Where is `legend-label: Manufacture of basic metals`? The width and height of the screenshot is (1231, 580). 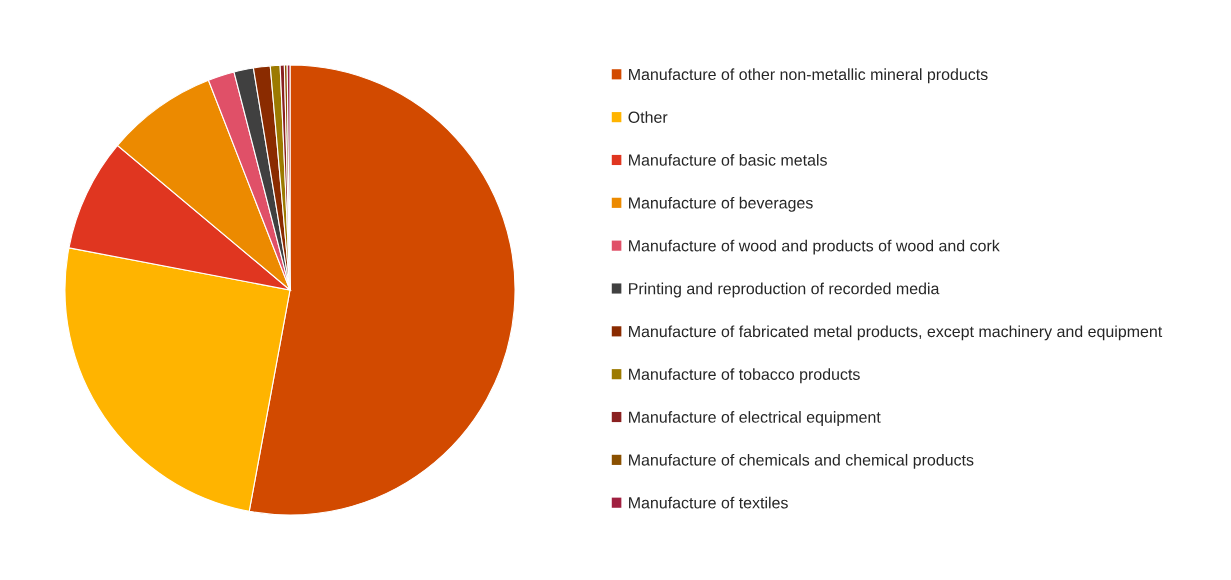
legend-label: Manufacture of basic metals is located at coordinates (728, 160).